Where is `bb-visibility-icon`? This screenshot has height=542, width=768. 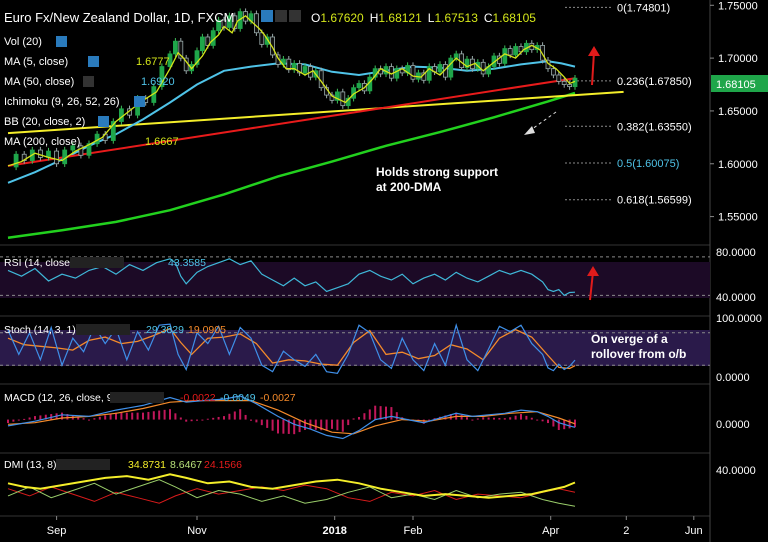 bb-visibility-icon is located at coordinates (103, 121).